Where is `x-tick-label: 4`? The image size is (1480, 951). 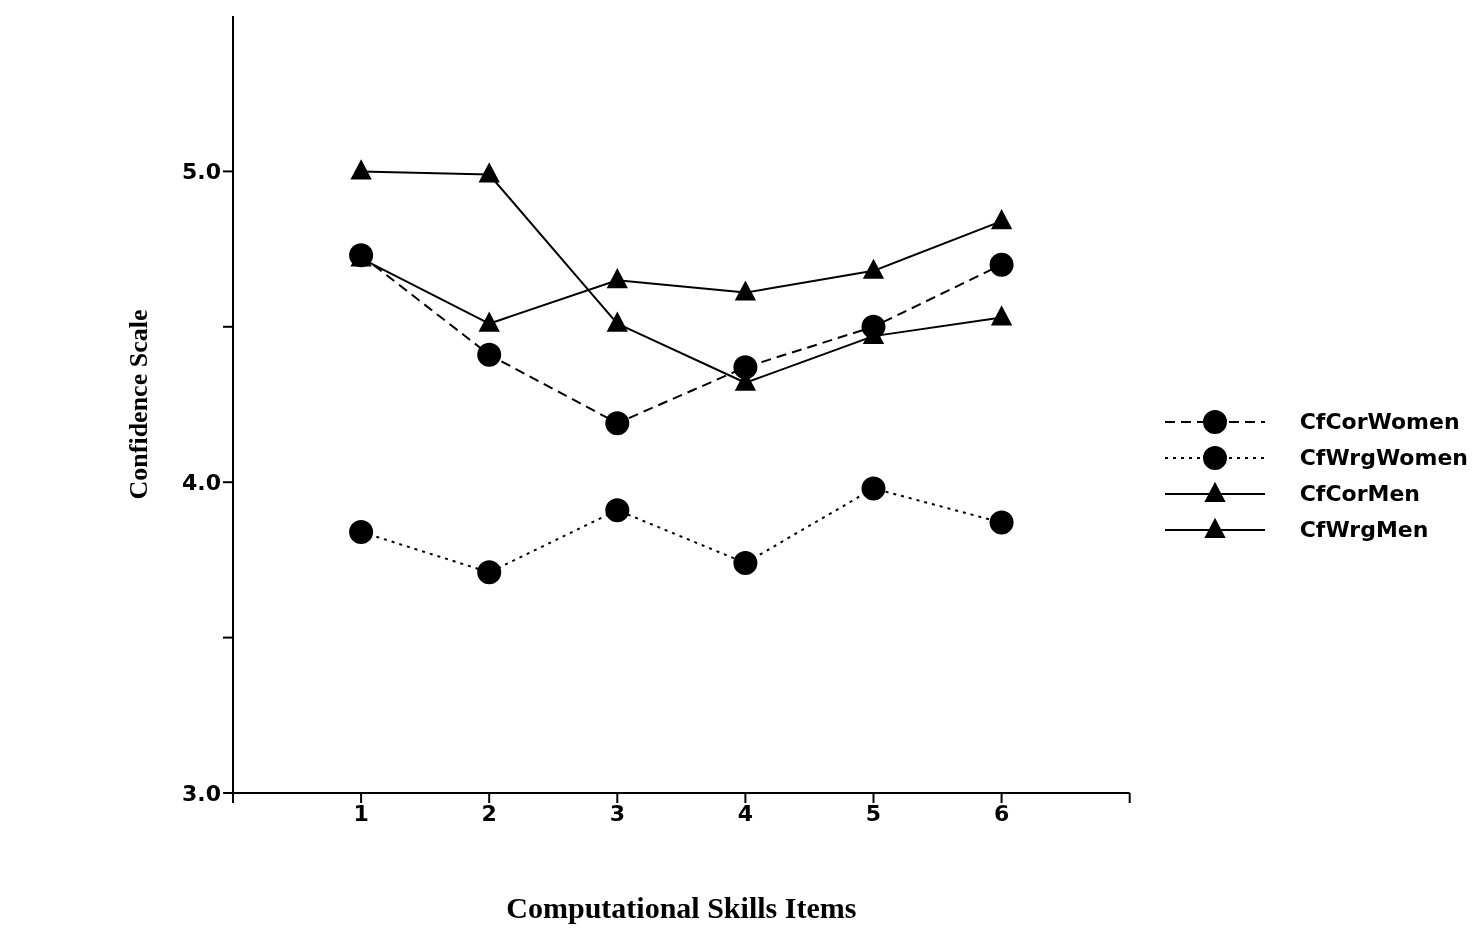 x-tick-label: 4 is located at coordinates (745, 813).